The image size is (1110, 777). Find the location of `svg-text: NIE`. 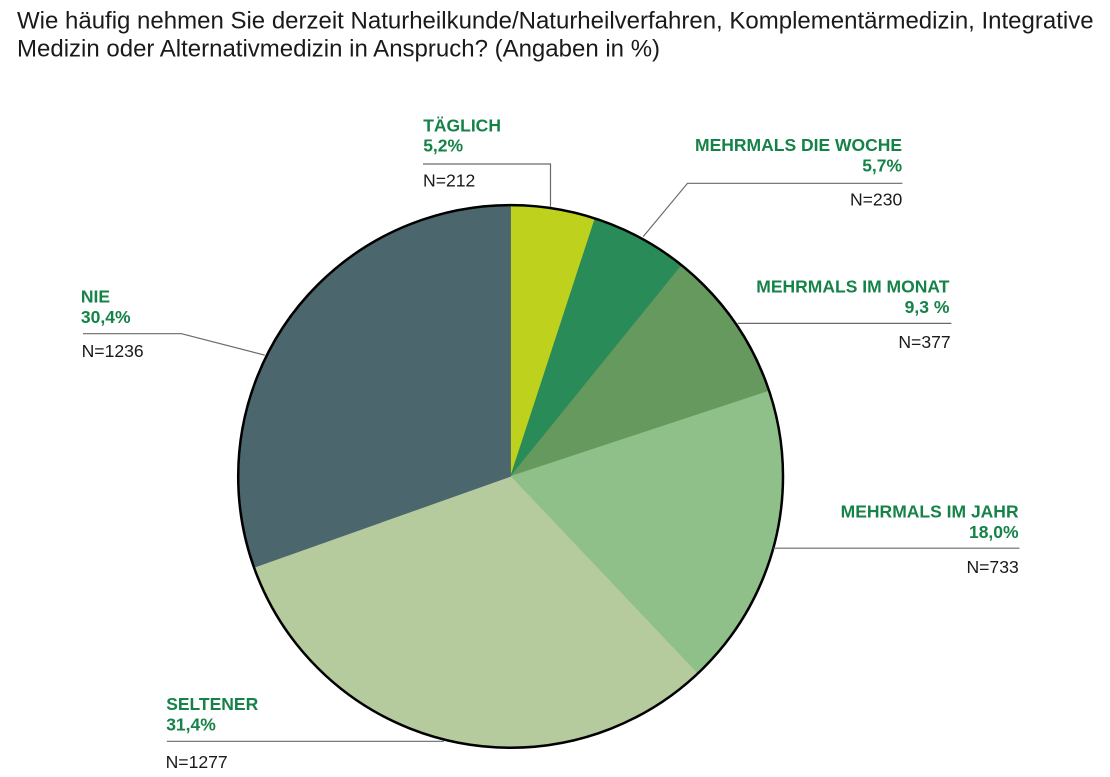

svg-text: NIE is located at coordinates (95, 296).